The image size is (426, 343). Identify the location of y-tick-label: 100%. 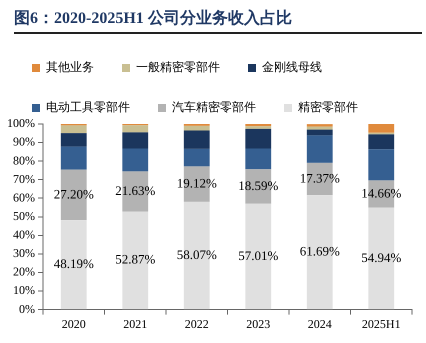
(20, 123).